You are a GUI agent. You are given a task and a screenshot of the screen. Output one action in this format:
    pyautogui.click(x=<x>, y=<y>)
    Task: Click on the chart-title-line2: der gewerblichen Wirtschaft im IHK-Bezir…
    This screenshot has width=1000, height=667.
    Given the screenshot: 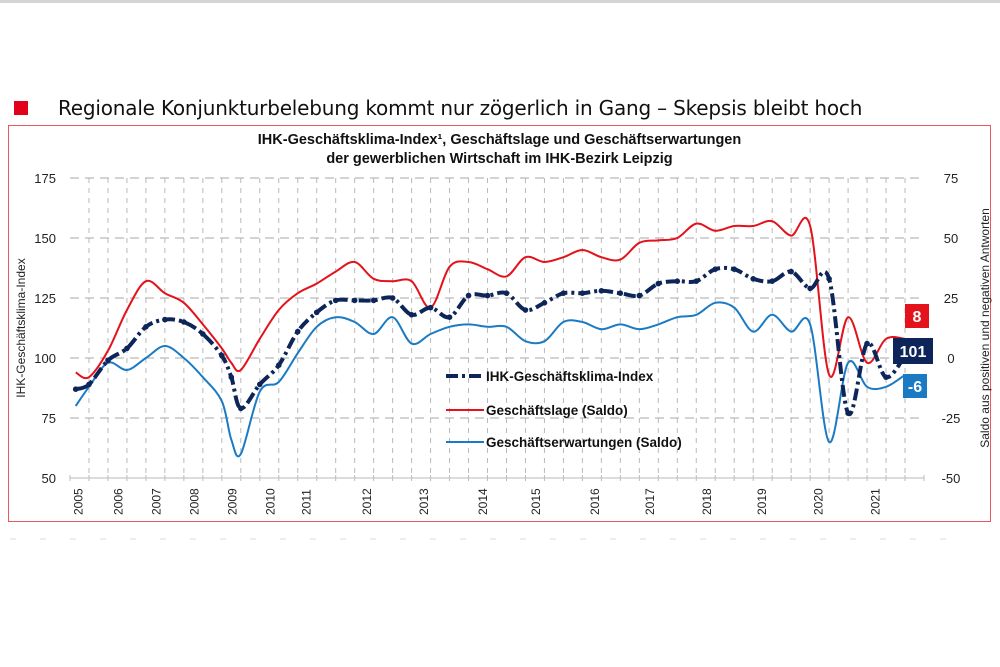 What is the action you would take?
    pyautogui.click(x=499, y=159)
    